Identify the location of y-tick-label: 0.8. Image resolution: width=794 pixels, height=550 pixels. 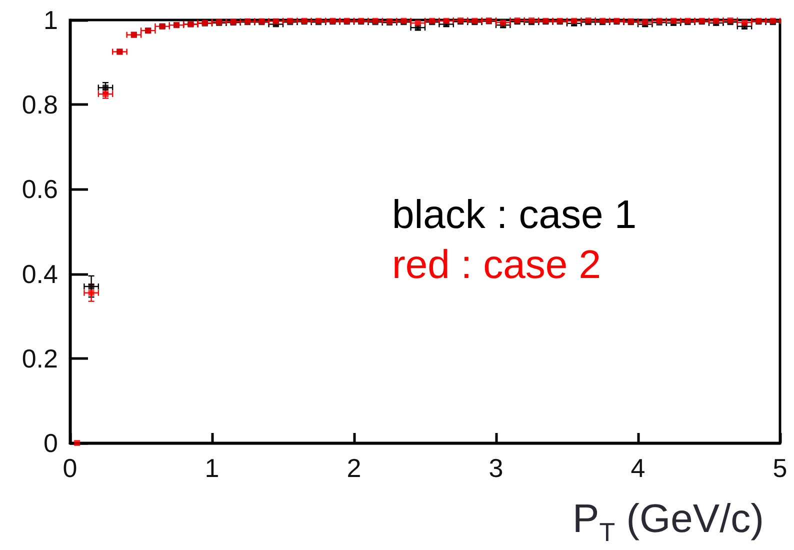
(40, 105).